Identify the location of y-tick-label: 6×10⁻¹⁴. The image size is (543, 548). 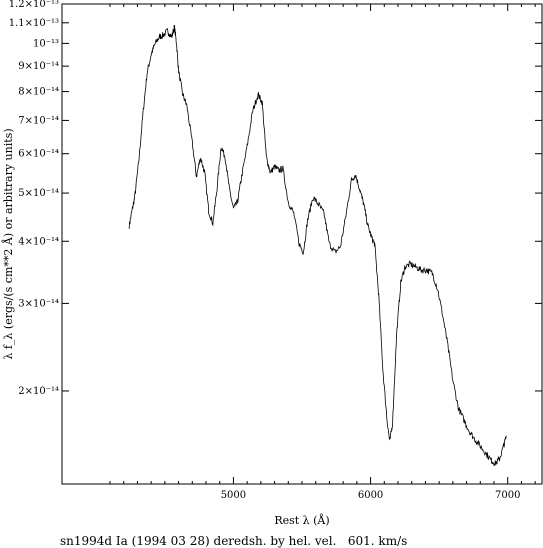
(38, 154).